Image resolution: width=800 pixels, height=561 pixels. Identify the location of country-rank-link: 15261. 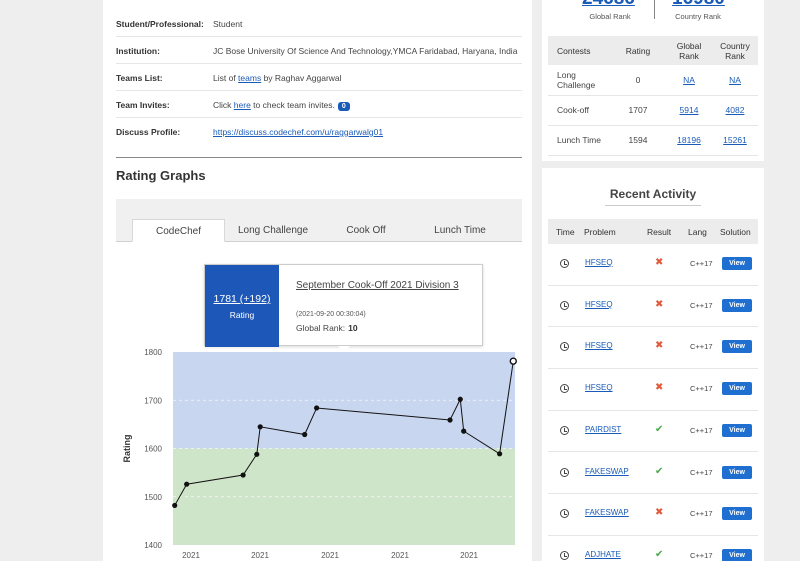
(735, 140).